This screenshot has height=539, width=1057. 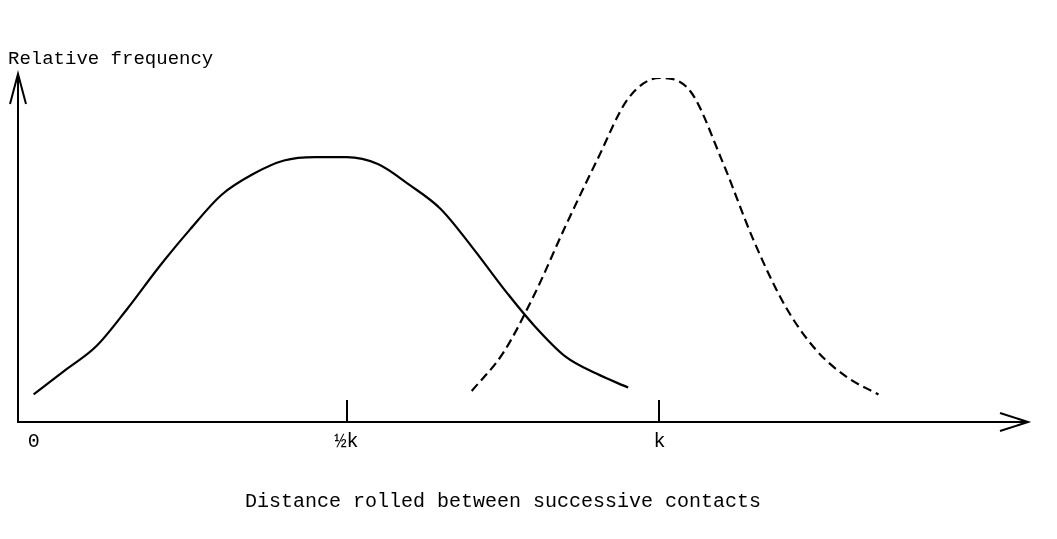 What do you see at coordinates (659, 442) in the screenshot?
I see `x-tick-label: k` at bounding box center [659, 442].